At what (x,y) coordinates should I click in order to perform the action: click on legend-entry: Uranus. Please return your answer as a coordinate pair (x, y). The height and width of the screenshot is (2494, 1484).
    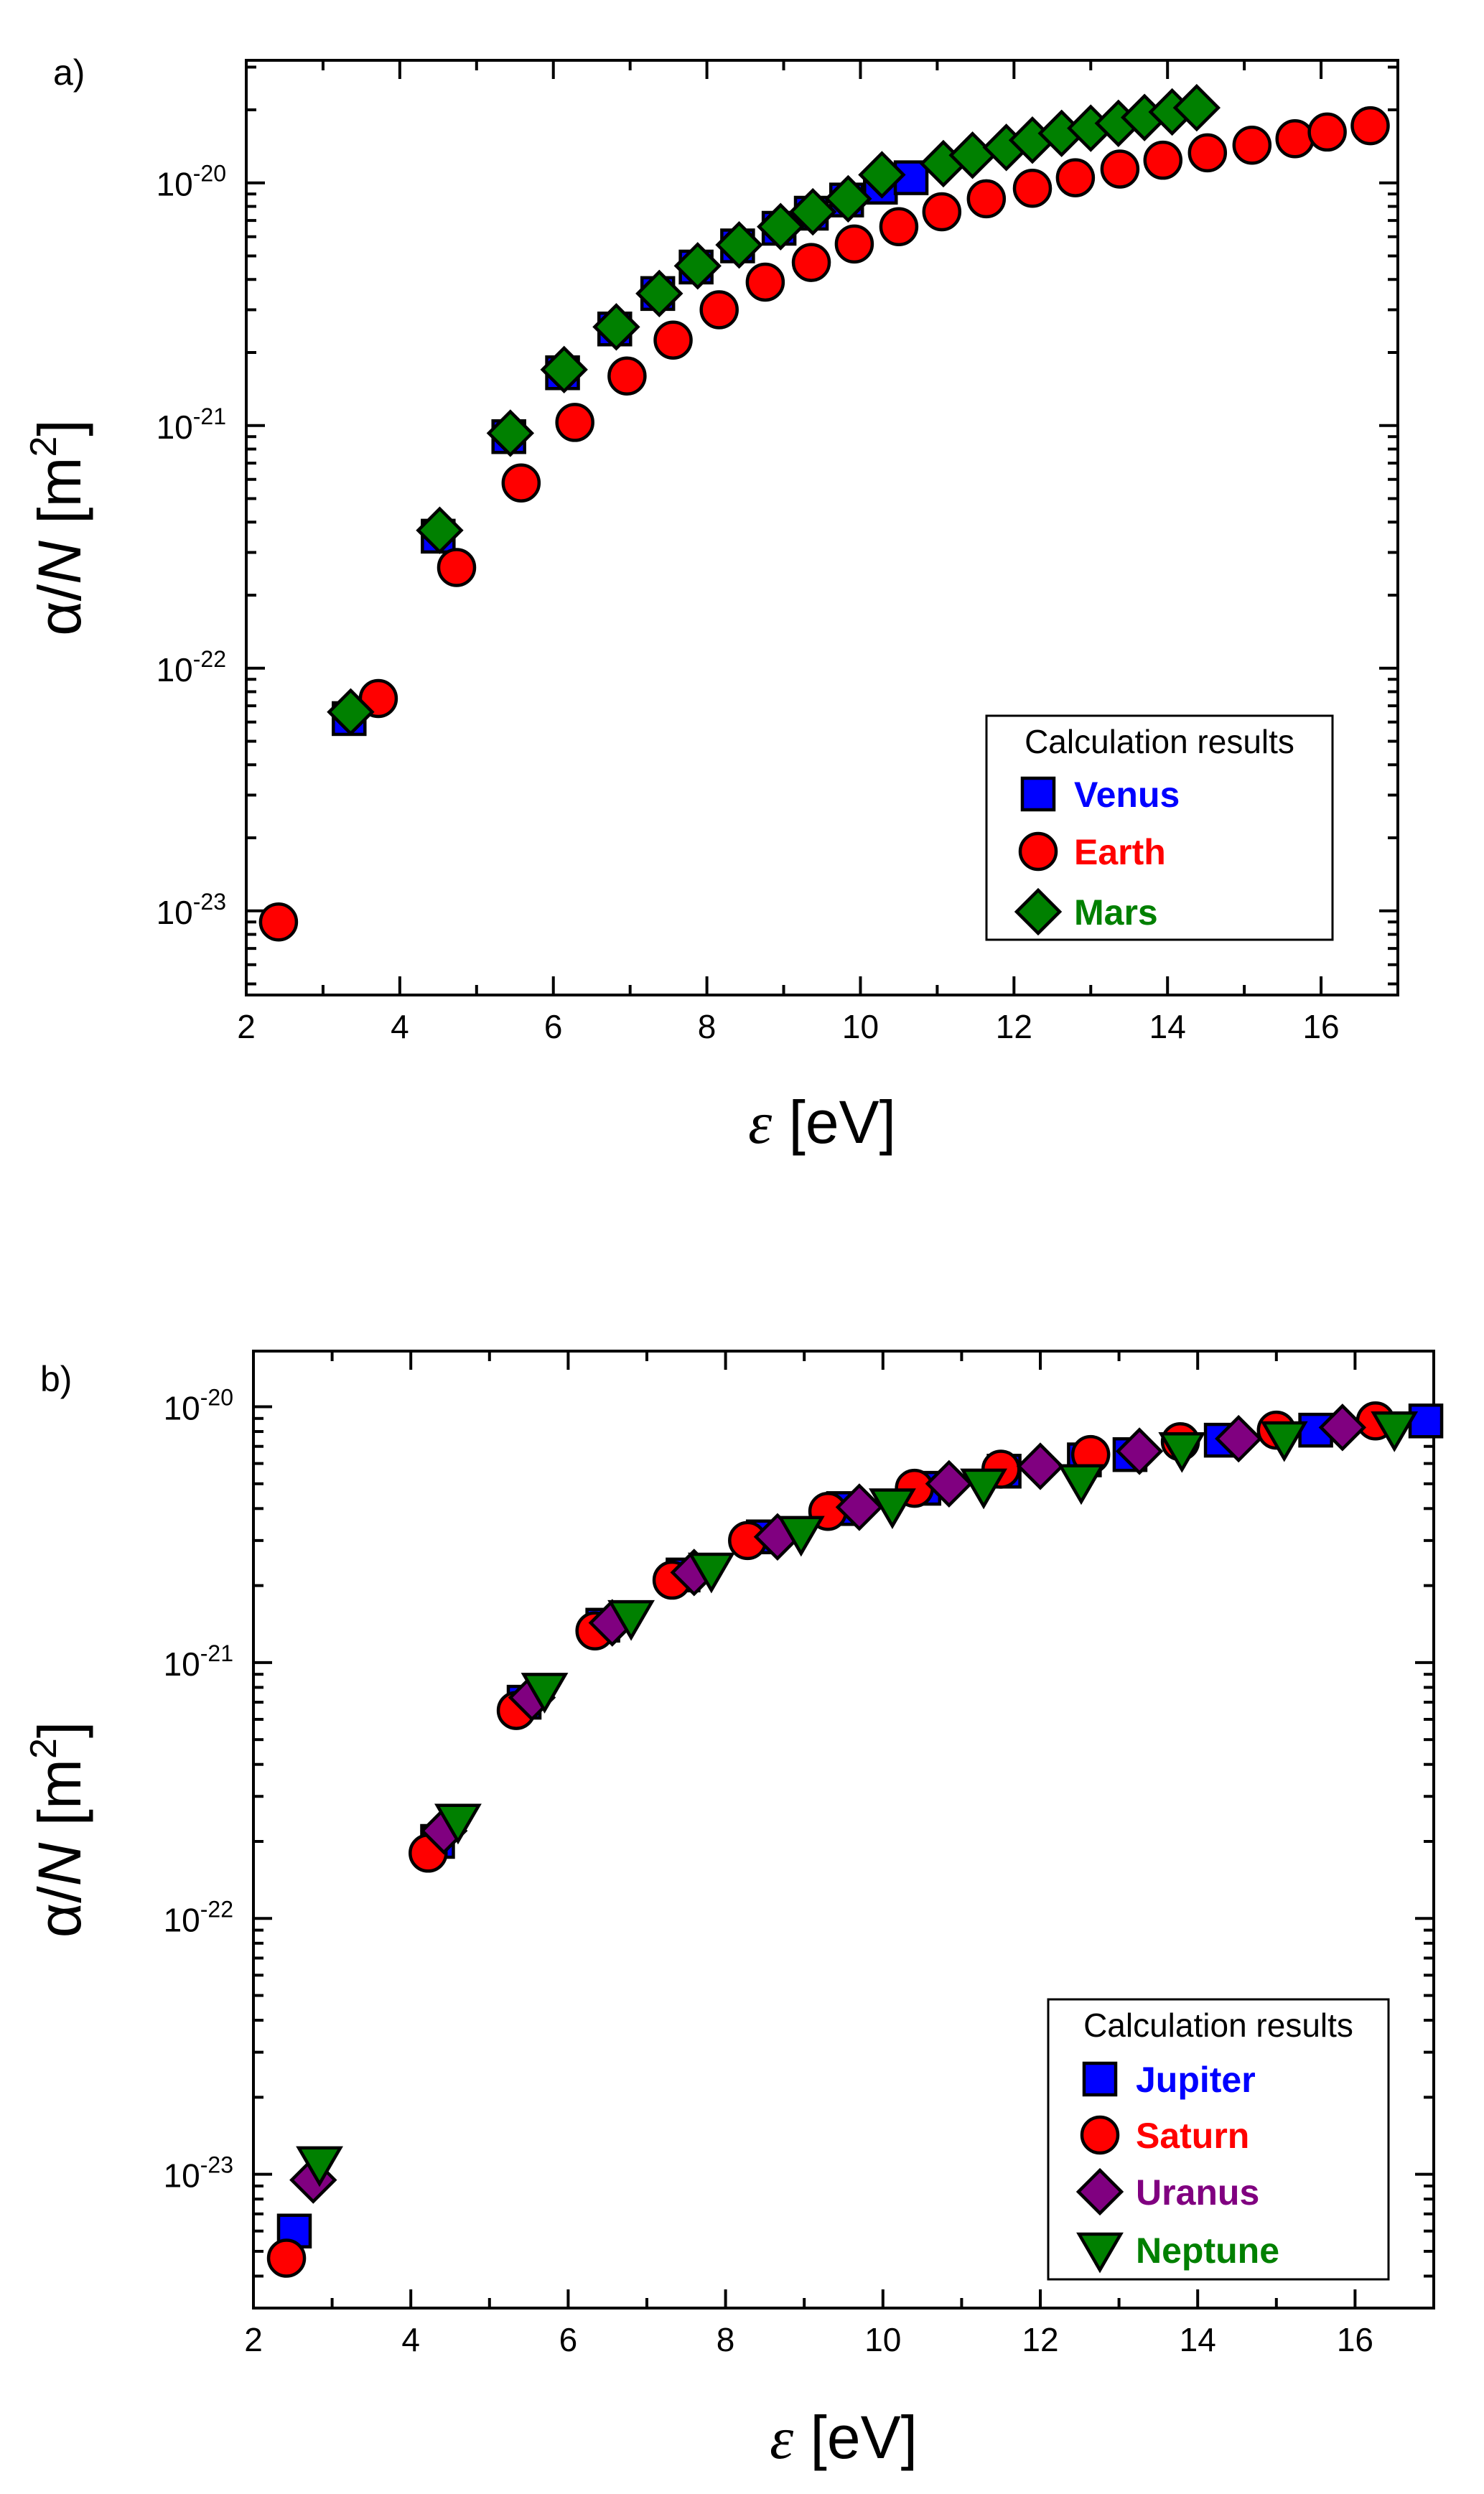
    Looking at the image, I should click on (1197, 2192).